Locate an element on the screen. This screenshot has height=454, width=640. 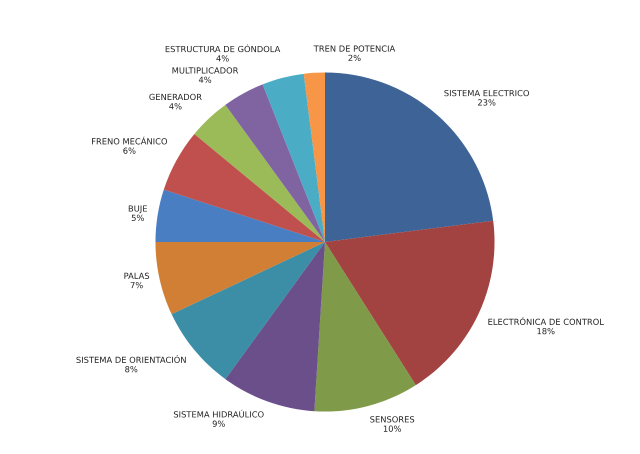
data-label: 2% is located at coordinates (354, 58).